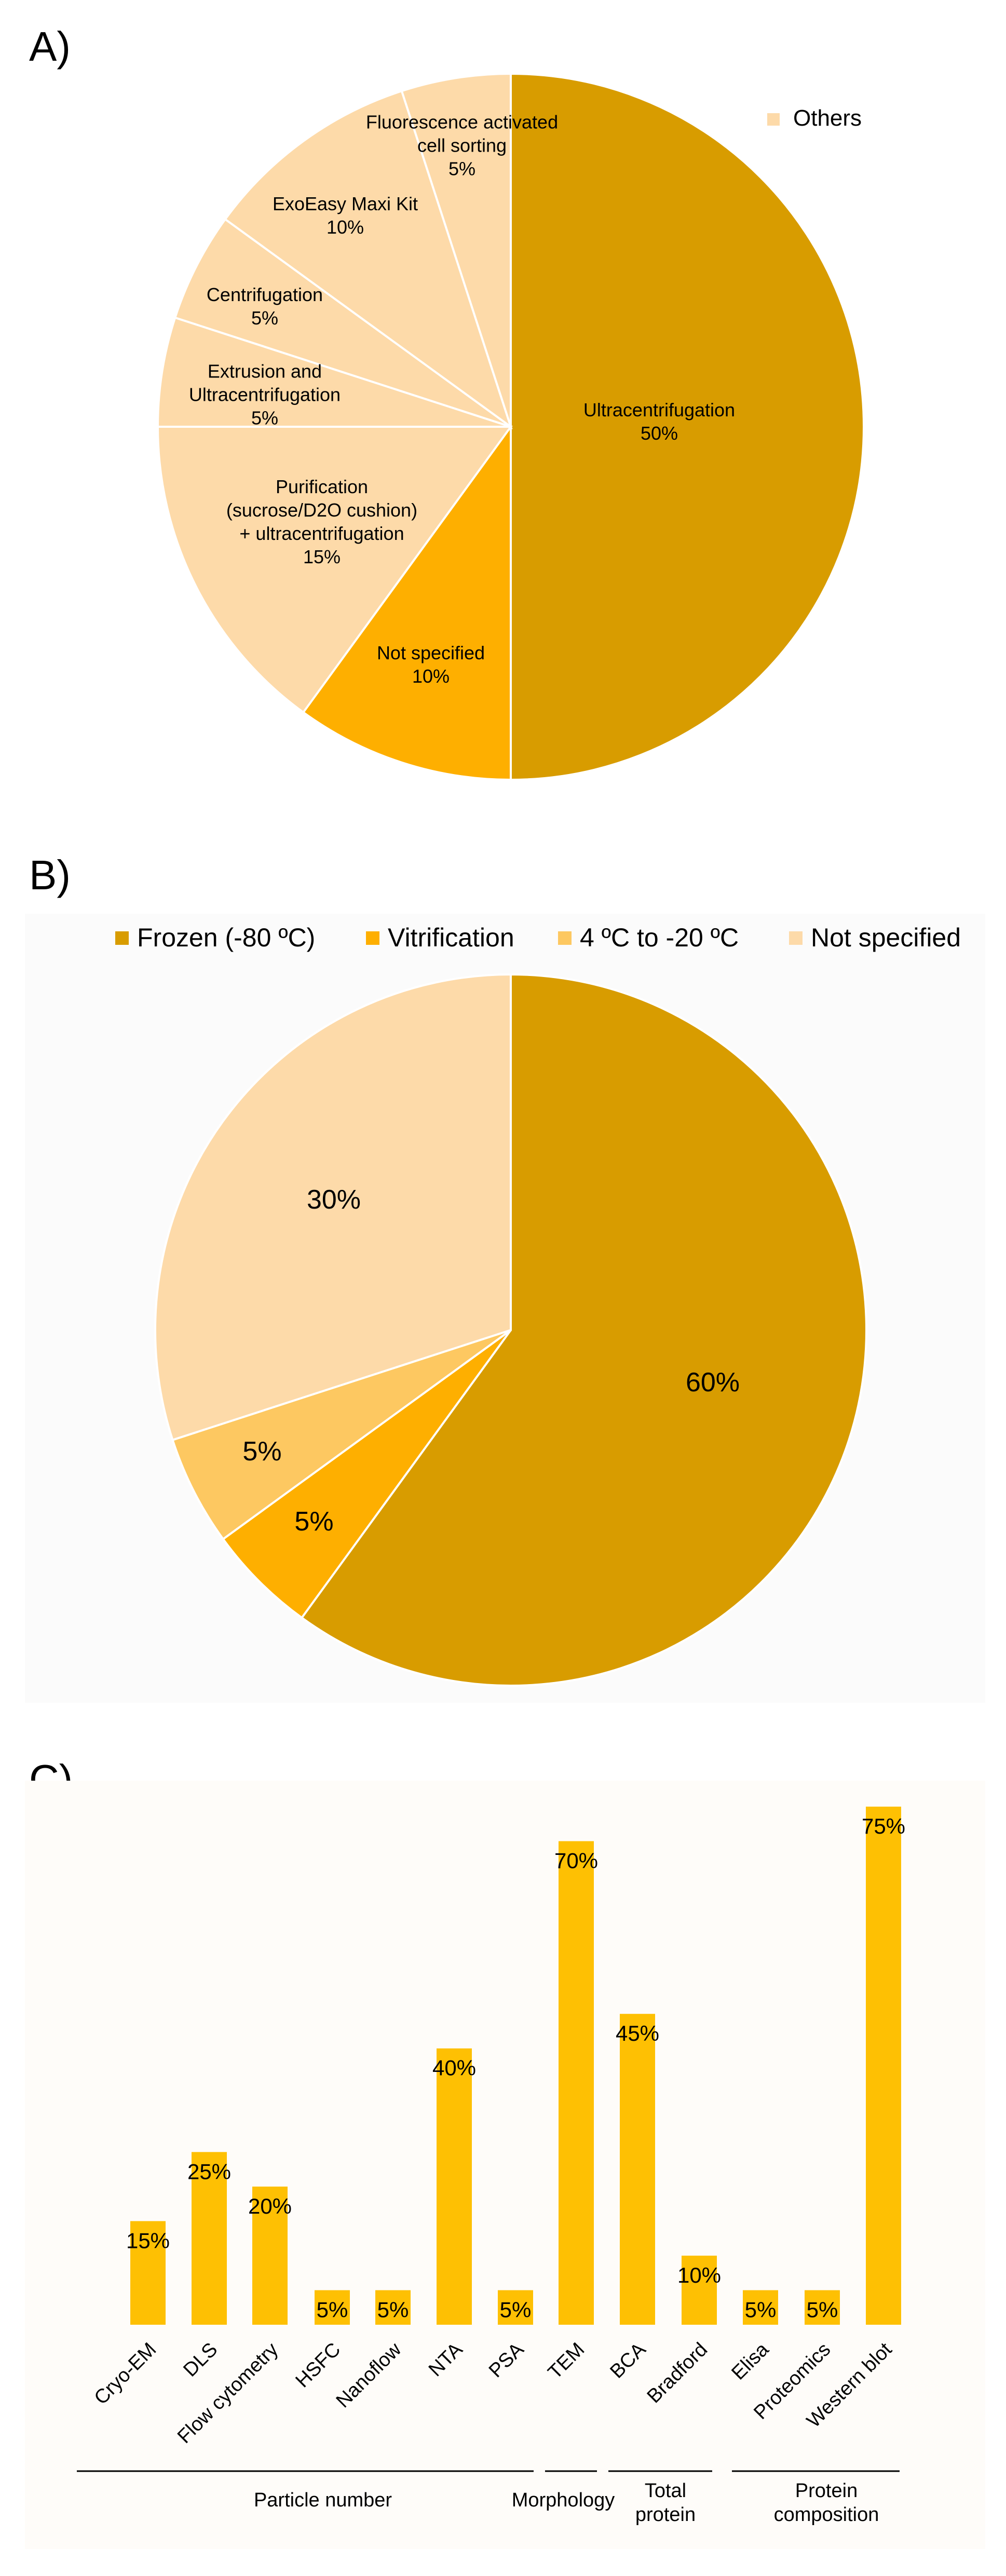 The image size is (1006, 2576). I want to click on group-label-line: Morphology, so click(563, 2500).